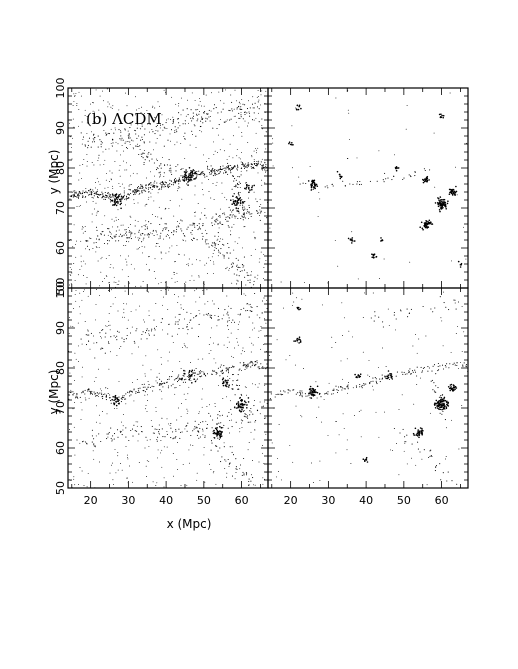  I want to click on x-tick-label: 20, so click(91, 500).